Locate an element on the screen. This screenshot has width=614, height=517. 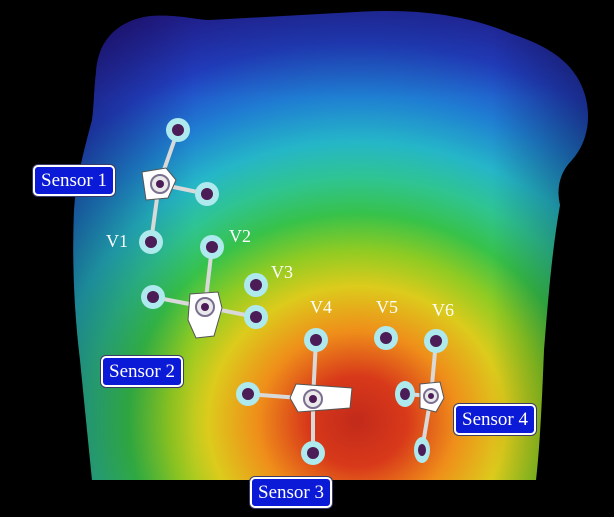
electrode-v5 is located at coordinates (386, 338).